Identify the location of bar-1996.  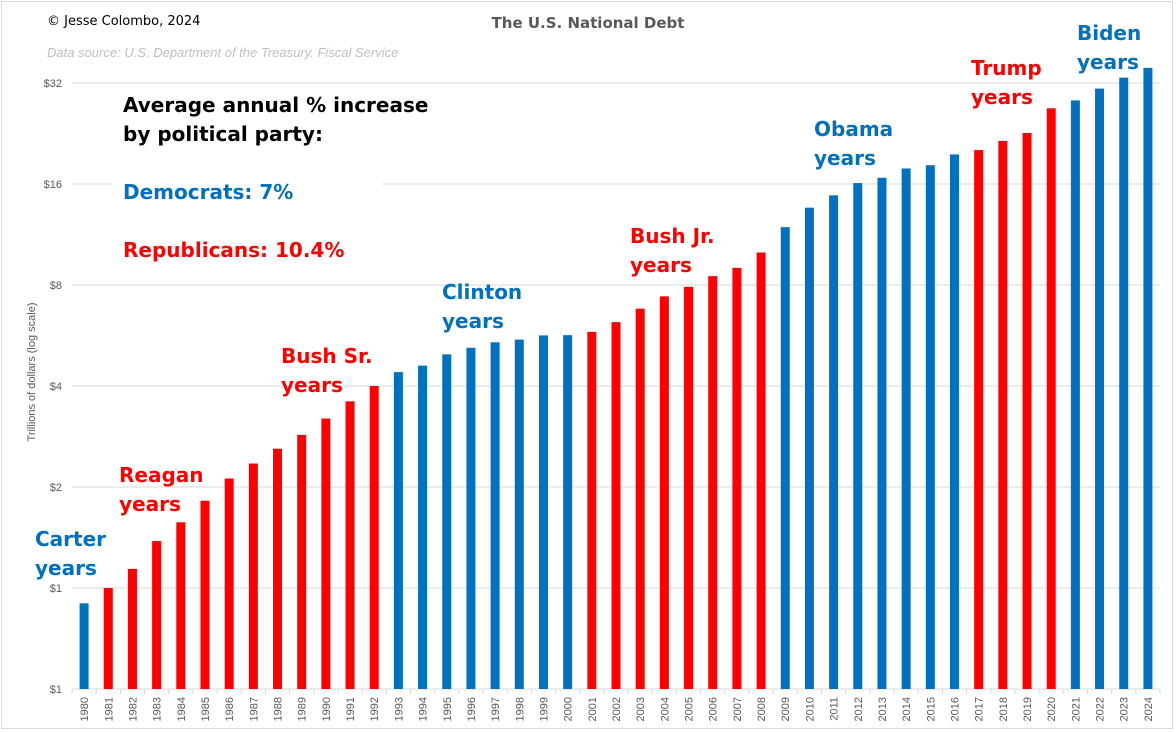
(471, 518).